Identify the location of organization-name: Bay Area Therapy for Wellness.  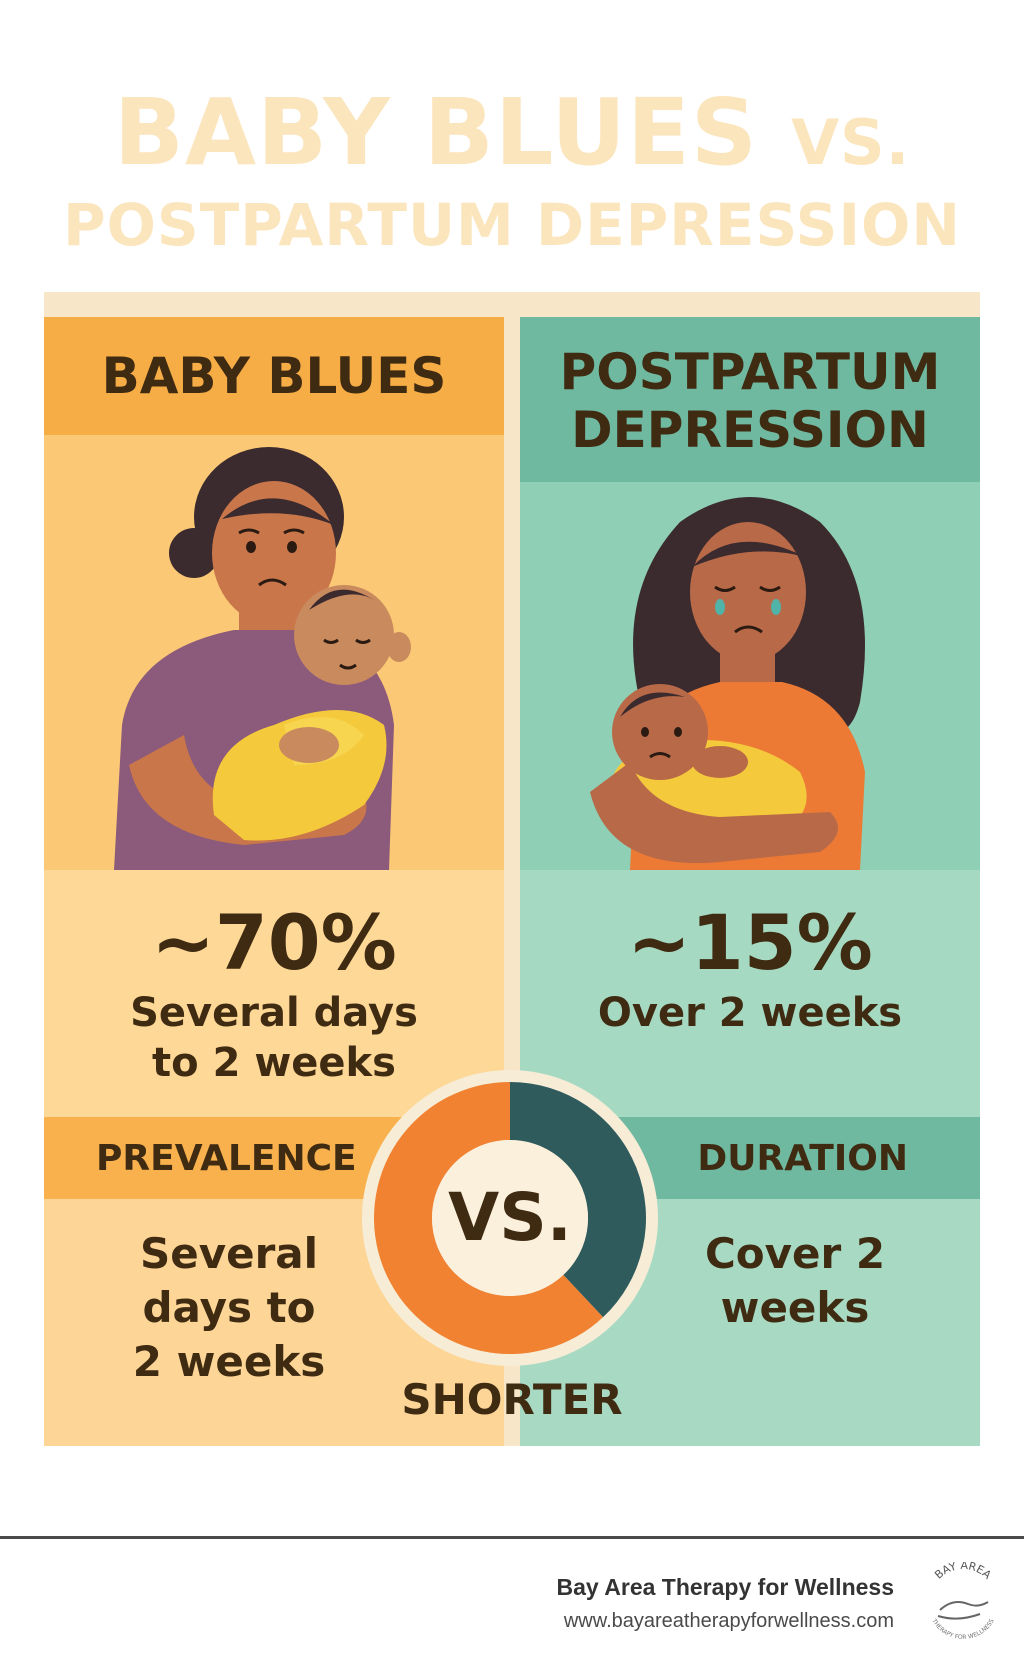
(725, 1587).